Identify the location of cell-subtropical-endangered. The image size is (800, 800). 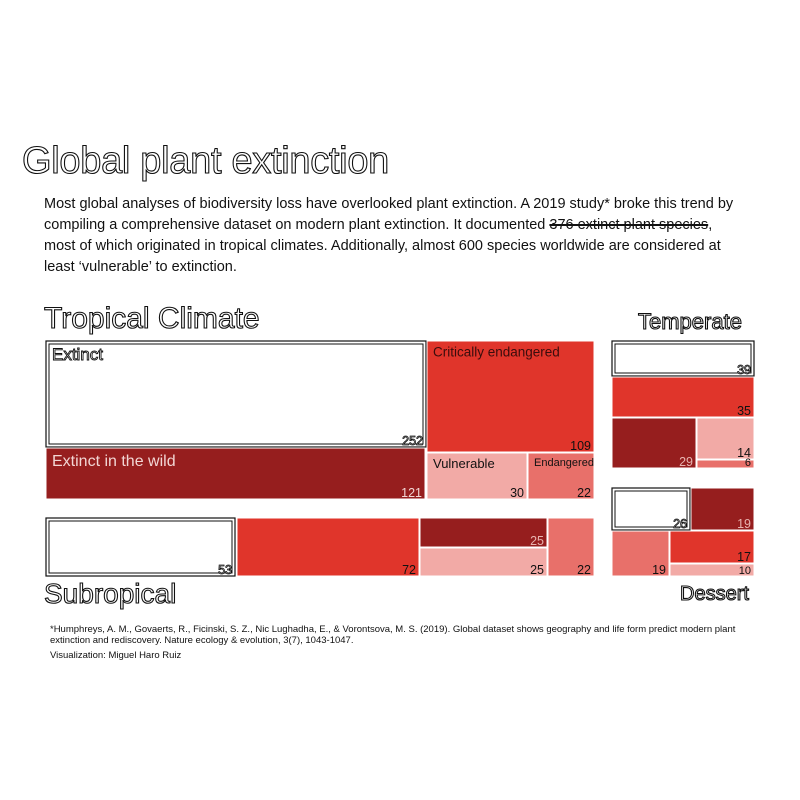
(571, 547).